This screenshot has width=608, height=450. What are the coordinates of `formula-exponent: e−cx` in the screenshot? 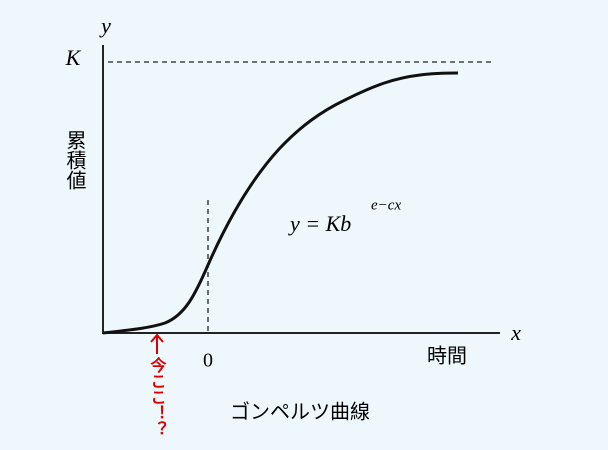 It's located at (386, 205).